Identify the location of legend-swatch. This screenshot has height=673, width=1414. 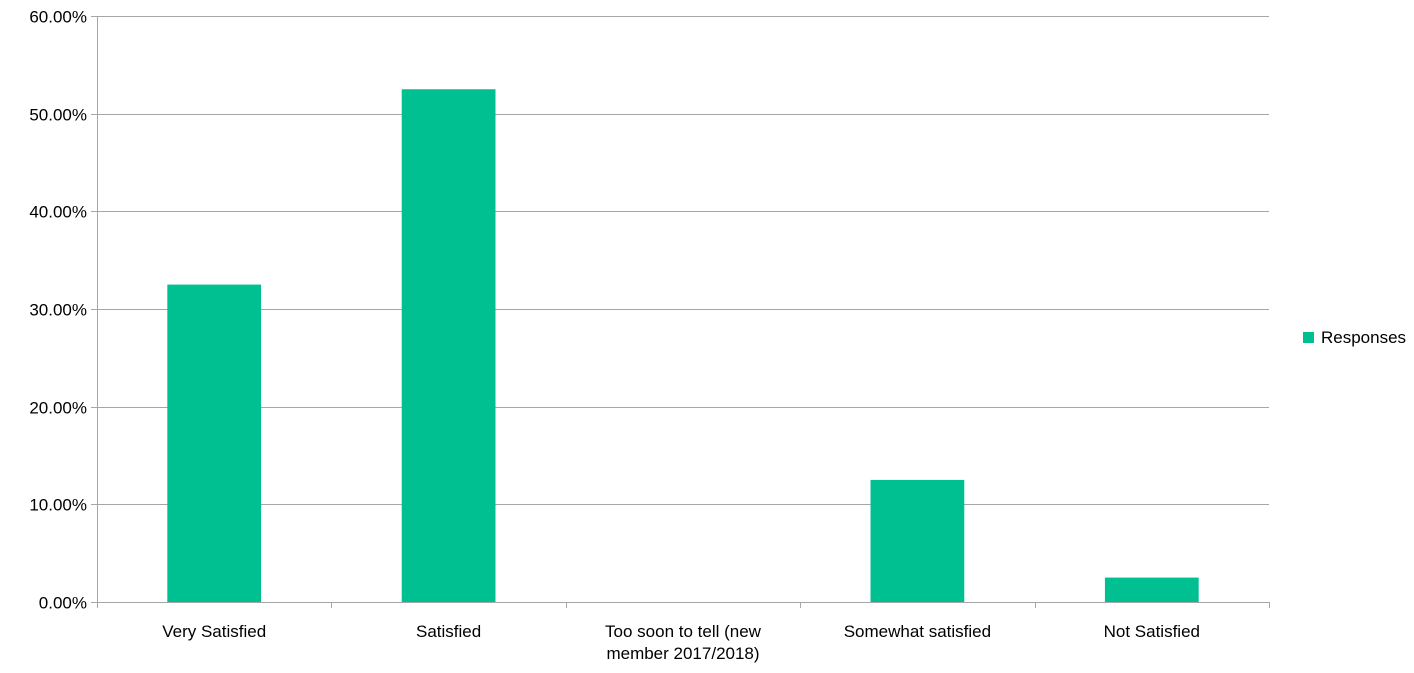
(1308, 337).